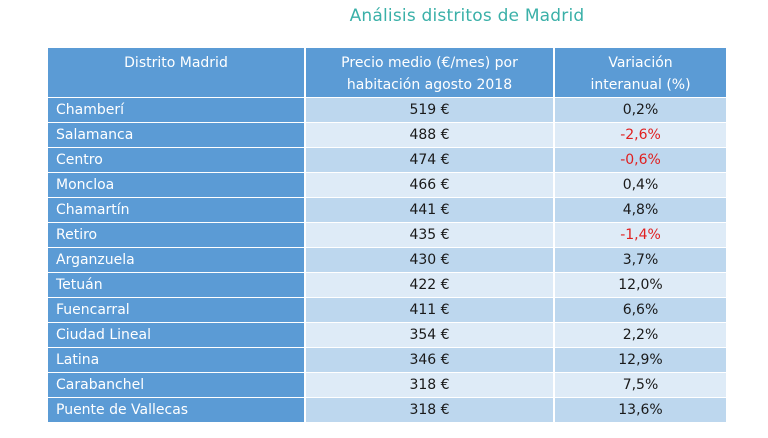 The image size is (768, 438). Describe the element at coordinates (177, 185) in the screenshot. I see `district-name-cell: Moncloa` at that location.